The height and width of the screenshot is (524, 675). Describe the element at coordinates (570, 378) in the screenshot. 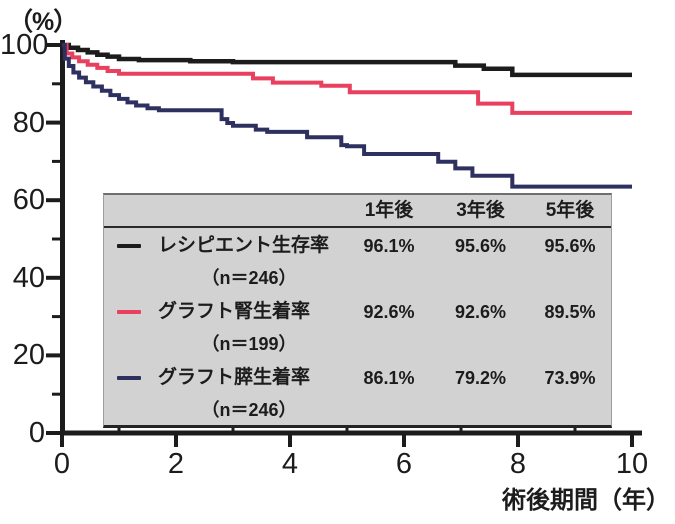

I see `legend-value-5yr: 73.9%` at that location.